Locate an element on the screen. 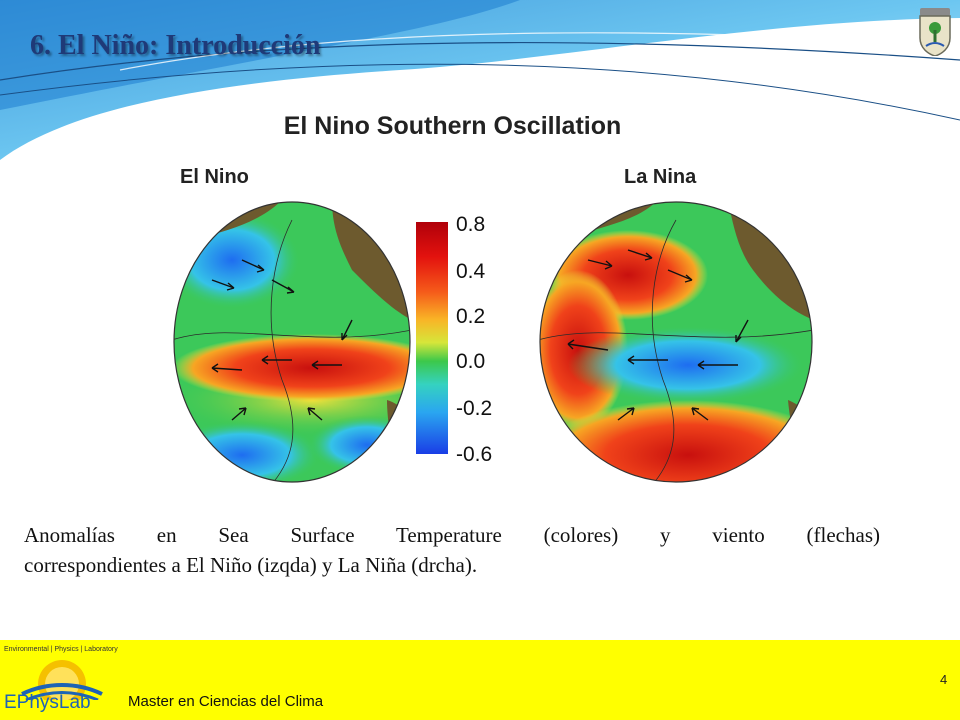 This screenshot has width=960, height=720. colorbar-tick: -0.2 is located at coordinates (474, 408).